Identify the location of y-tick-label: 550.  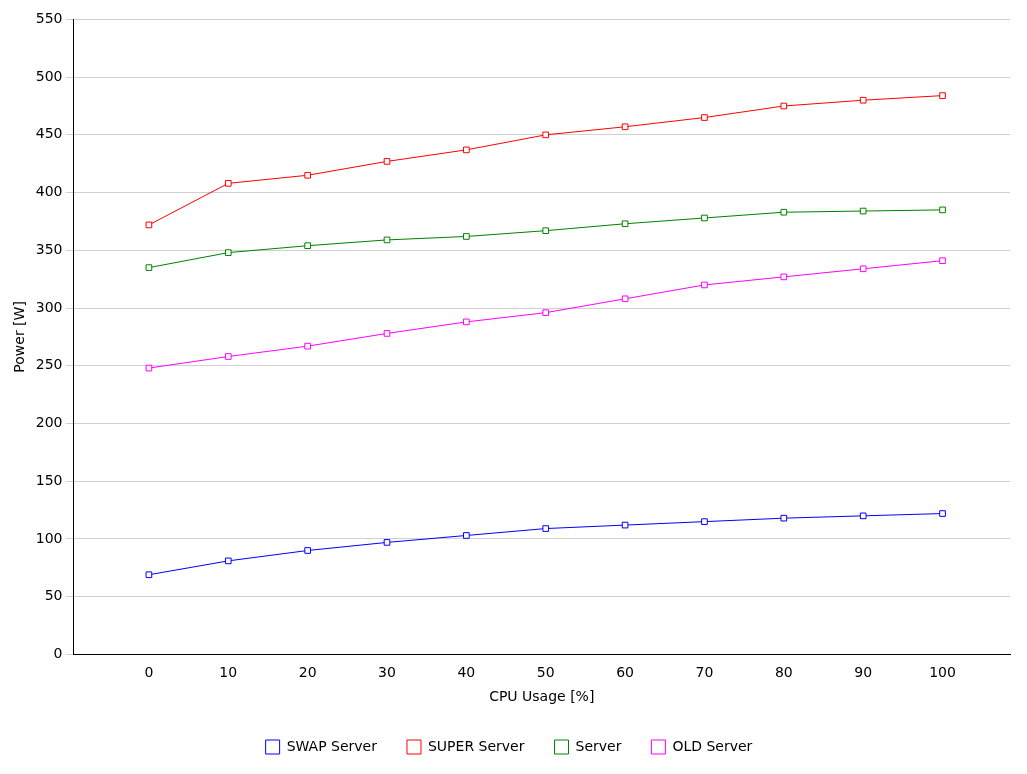
(49, 18).